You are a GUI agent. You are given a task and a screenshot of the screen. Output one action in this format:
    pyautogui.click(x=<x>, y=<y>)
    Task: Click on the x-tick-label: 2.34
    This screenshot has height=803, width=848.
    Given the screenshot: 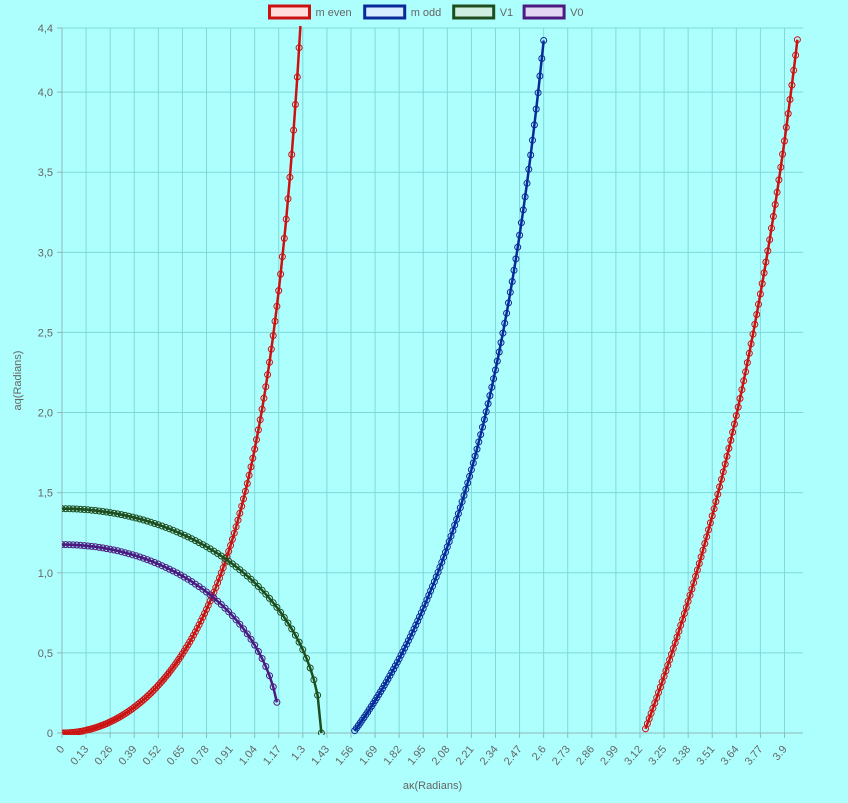 What is the action you would take?
    pyautogui.click(x=489, y=756)
    